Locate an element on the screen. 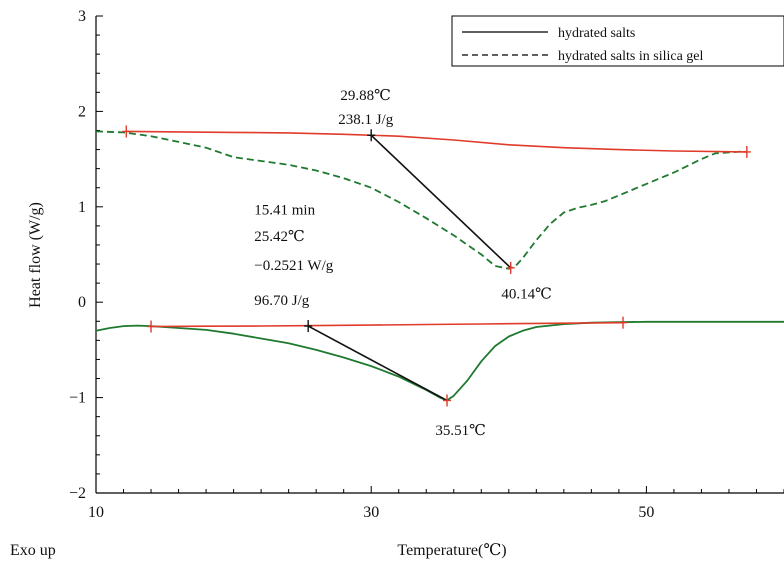 This screenshot has height=563, width=784. exo-up-label: Exo up is located at coordinates (33, 550).